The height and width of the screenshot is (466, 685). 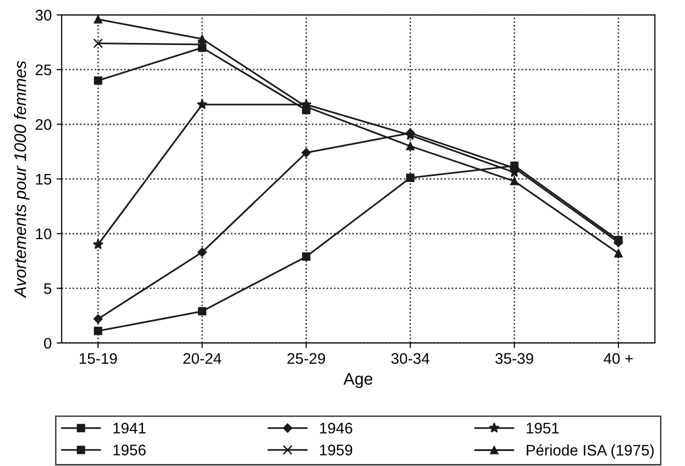 I want to click on legend-label: 1959, so click(x=336, y=450).